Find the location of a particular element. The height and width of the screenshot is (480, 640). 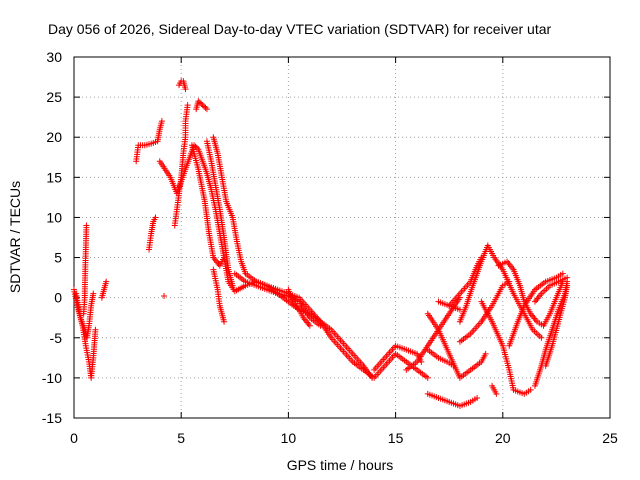

x-tick-label: 25 is located at coordinates (610, 438).